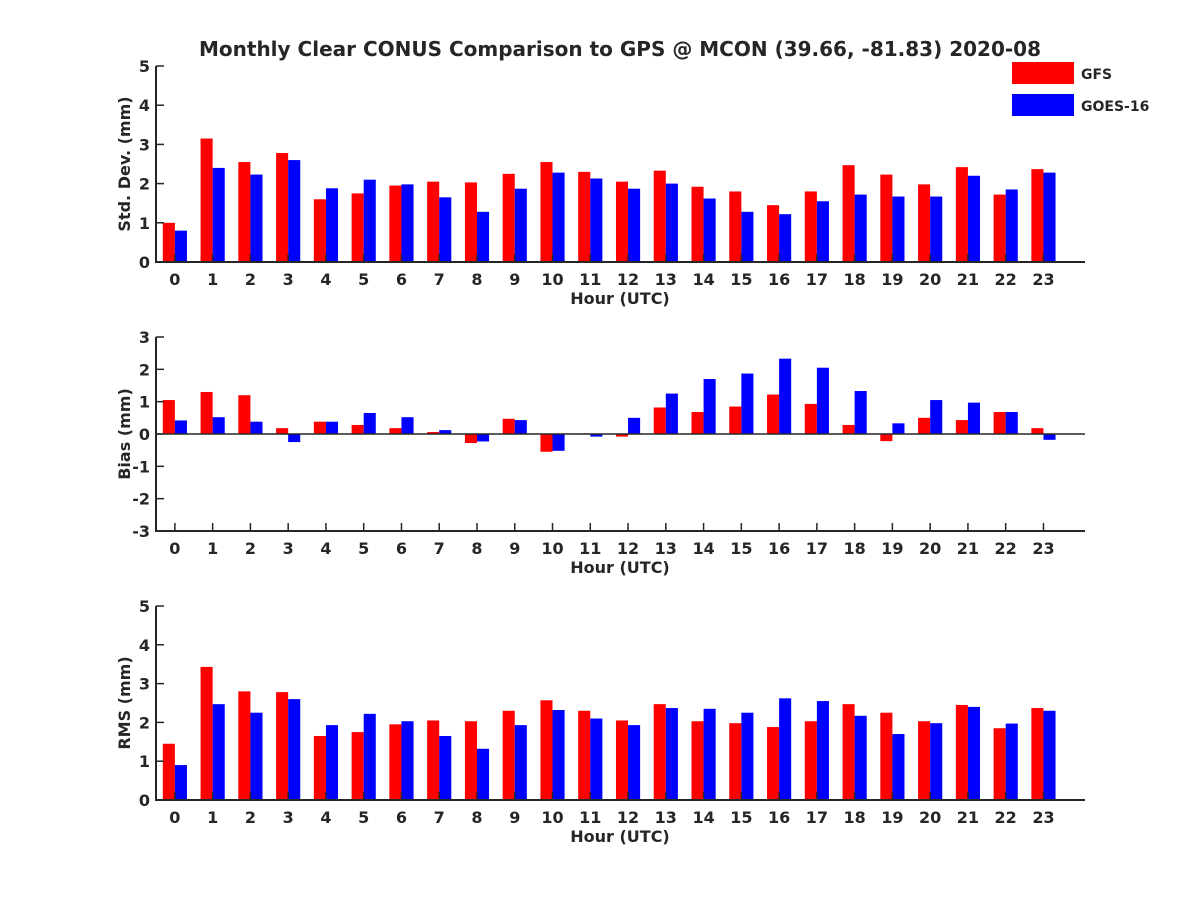 The width and height of the screenshot is (1200, 900). What do you see at coordinates (144, 337) in the screenshot?
I see `y-tick-label: 3` at bounding box center [144, 337].